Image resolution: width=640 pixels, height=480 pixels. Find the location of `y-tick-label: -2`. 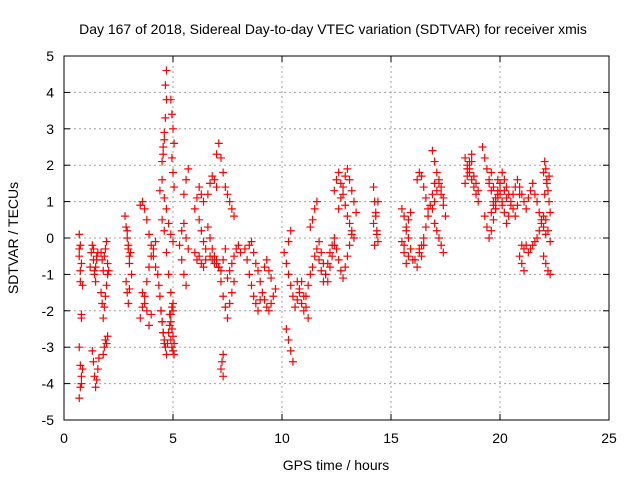

y-tick-label: -2 is located at coordinates (48, 311).